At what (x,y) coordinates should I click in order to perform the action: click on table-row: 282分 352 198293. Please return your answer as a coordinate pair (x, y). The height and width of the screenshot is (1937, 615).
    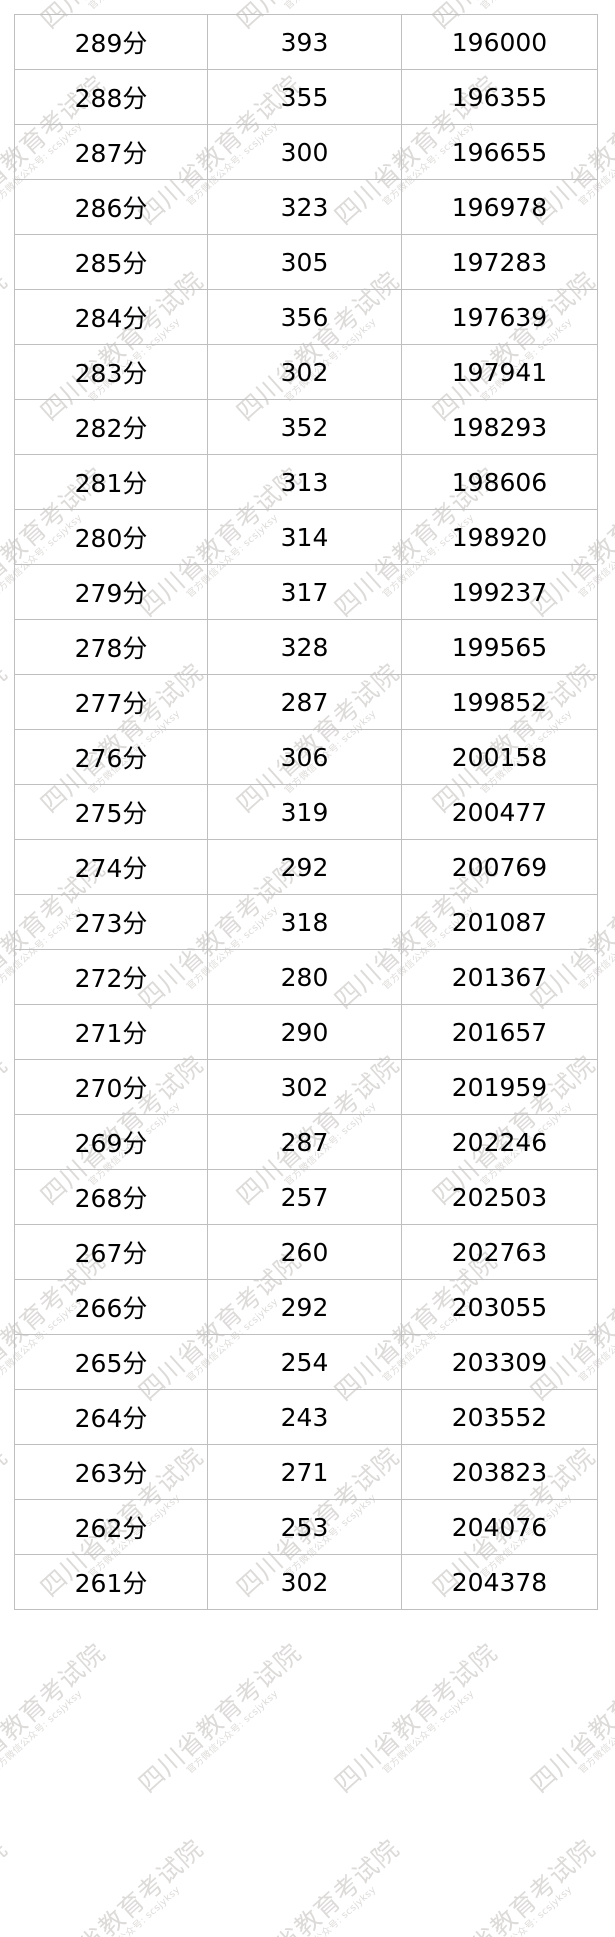
    Looking at the image, I should click on (306, 427).